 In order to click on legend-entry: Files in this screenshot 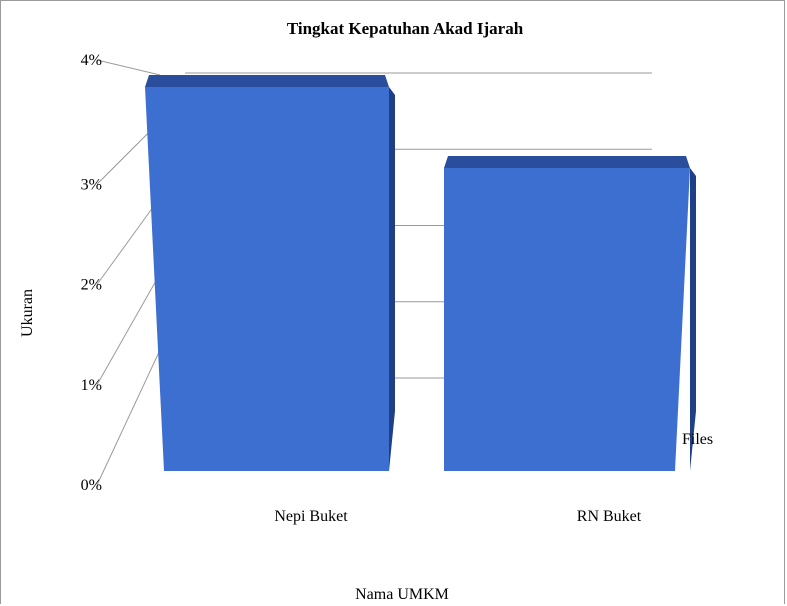, I will do `click(697, 439)`.